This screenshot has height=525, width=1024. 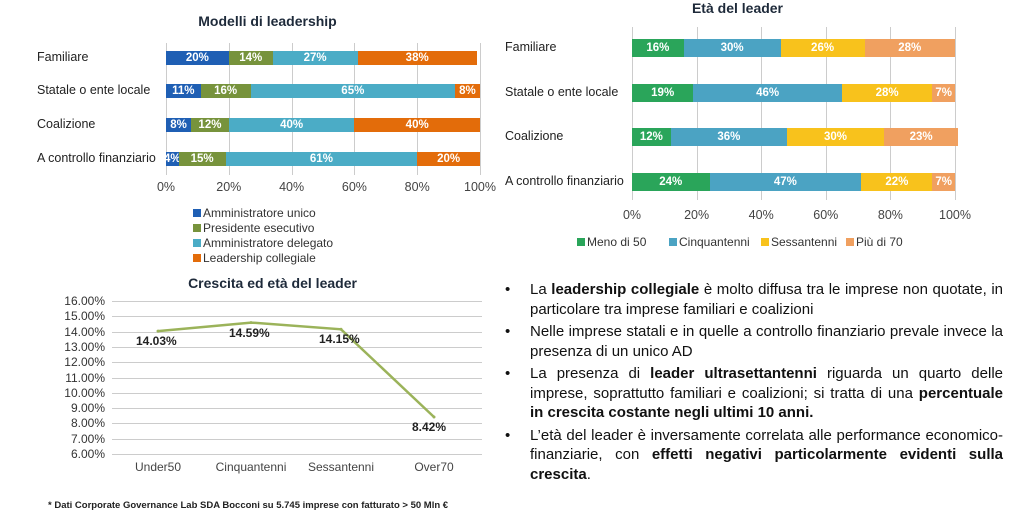 I want to click on legend-item: Sessantenni, so click(x=799, y=242).